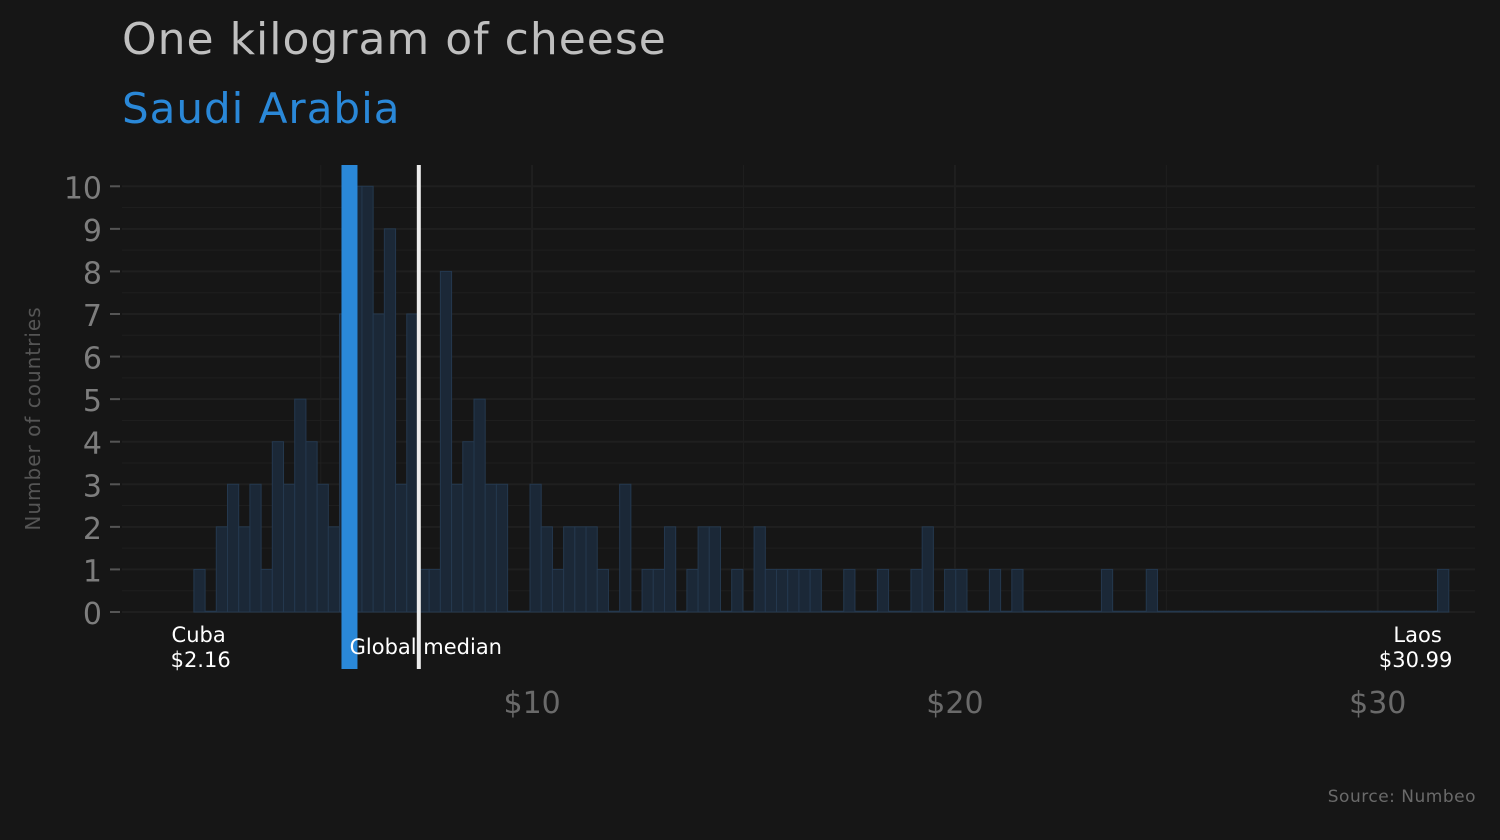  Describe the element at coordinates (92, 444) in the screenshot. I see `y-tick-label: 4` at that location.